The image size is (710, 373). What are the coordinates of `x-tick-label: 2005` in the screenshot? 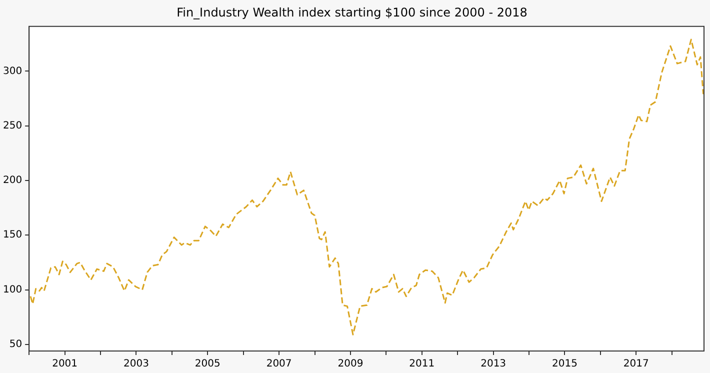 It's located at (207, 364).